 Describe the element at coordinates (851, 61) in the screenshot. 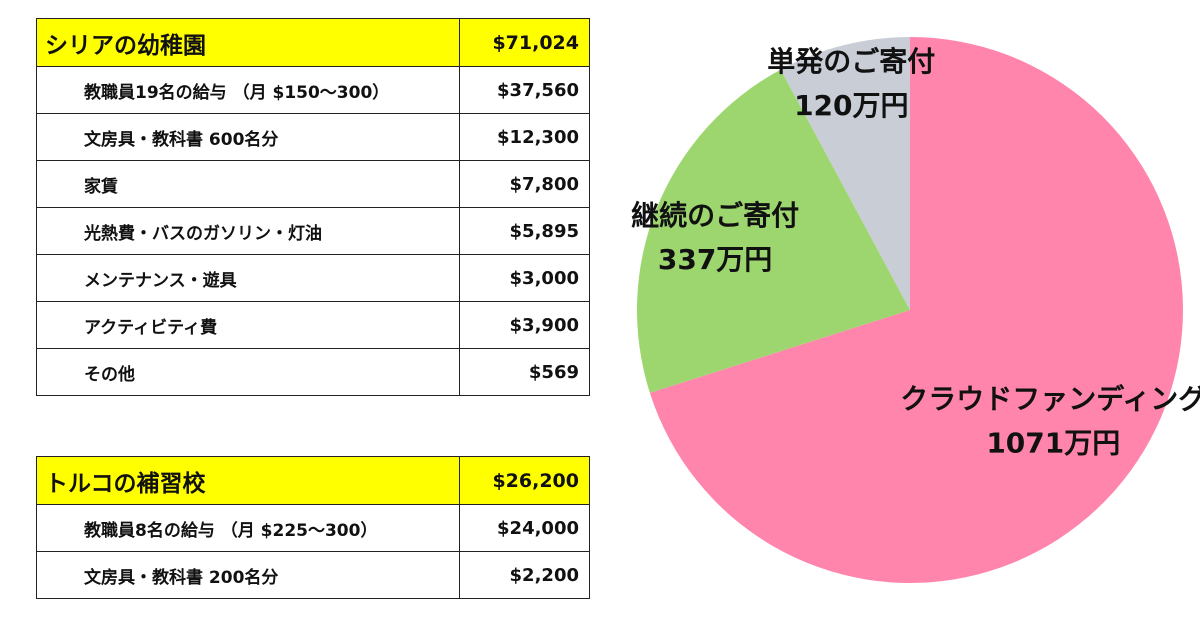

I see `pie-slice-label: 単発のご寄付` at that location.